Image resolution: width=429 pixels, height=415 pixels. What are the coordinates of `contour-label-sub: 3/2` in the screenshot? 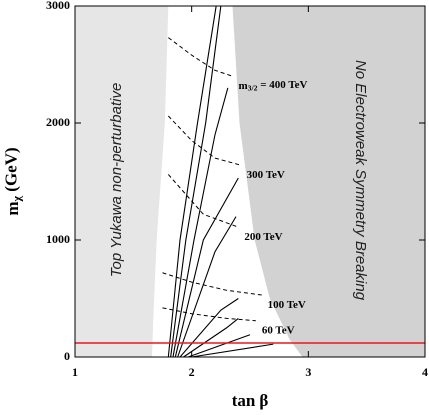 It's located at (253, 87).